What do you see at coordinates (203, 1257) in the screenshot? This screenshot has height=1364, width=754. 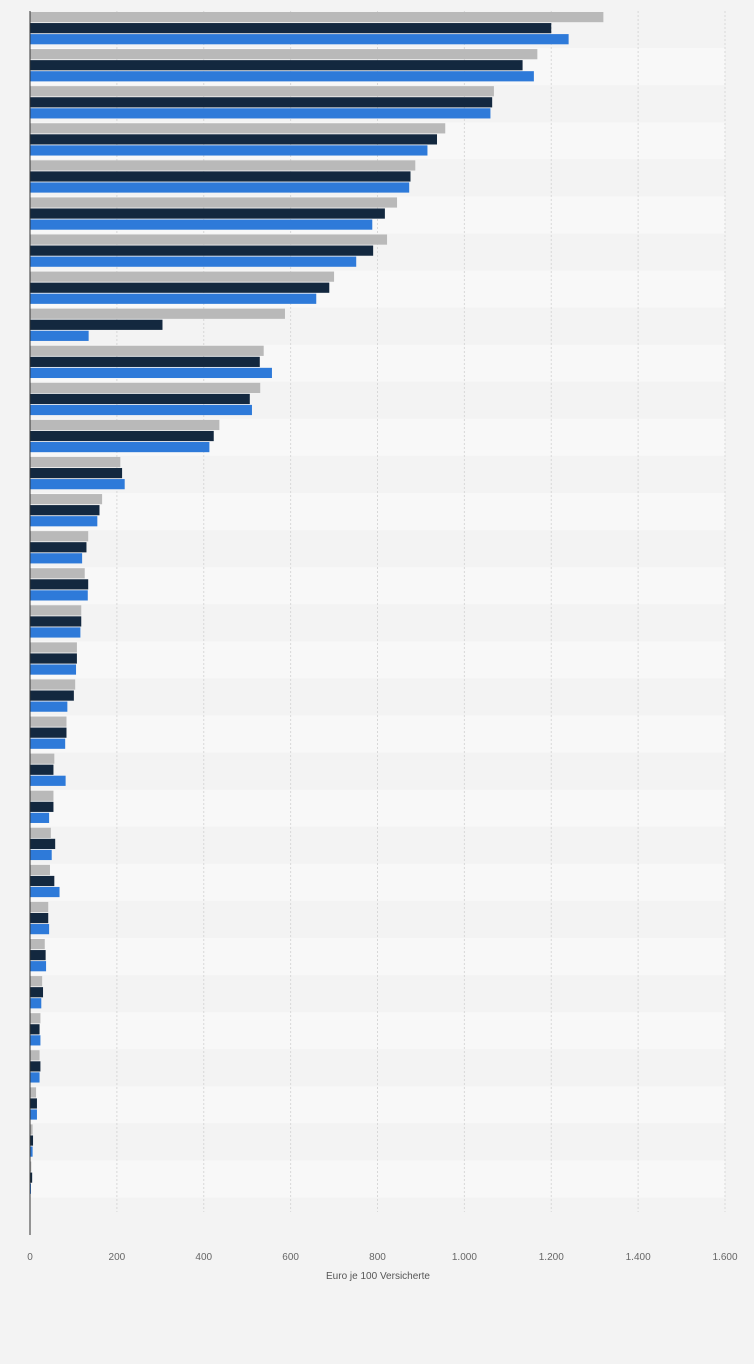 I see `x-tick-label: 400` at bounding box center [203, 1257].